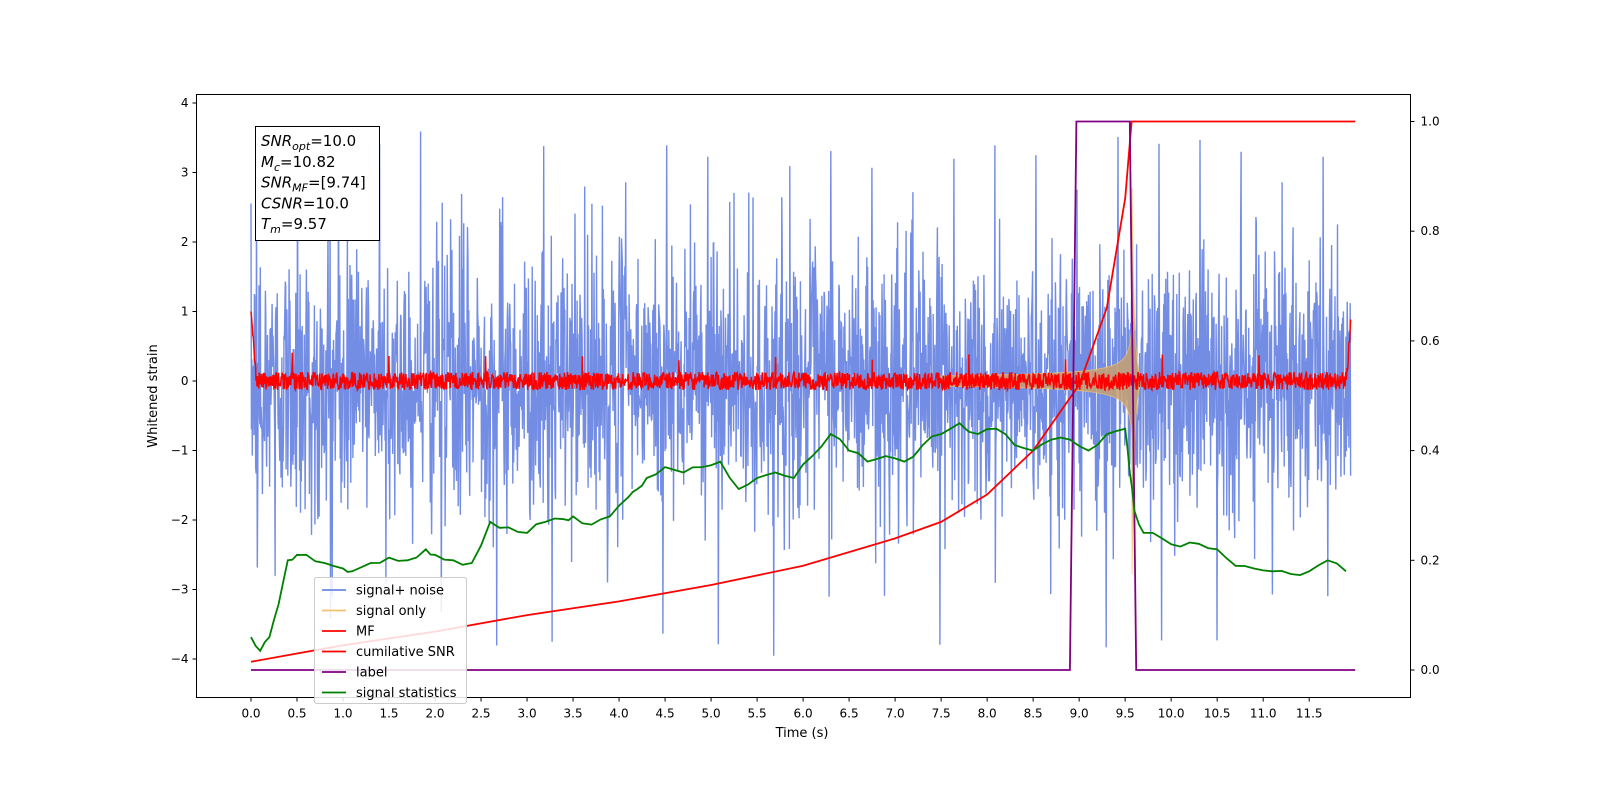 The width and height of the screenshot is (1600, 800). I want to click on legend-frame, so click(390, 640).